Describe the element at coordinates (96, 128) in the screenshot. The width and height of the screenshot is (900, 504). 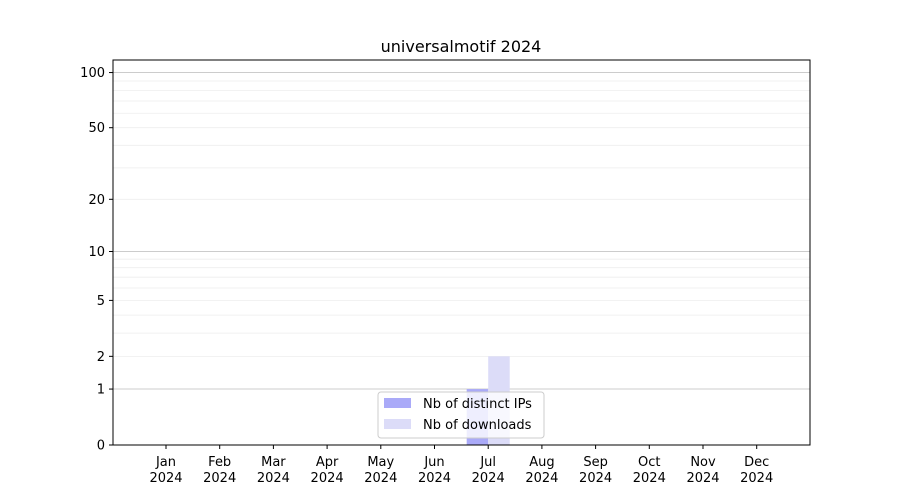
I see `y-tick-label: 50` at that location.